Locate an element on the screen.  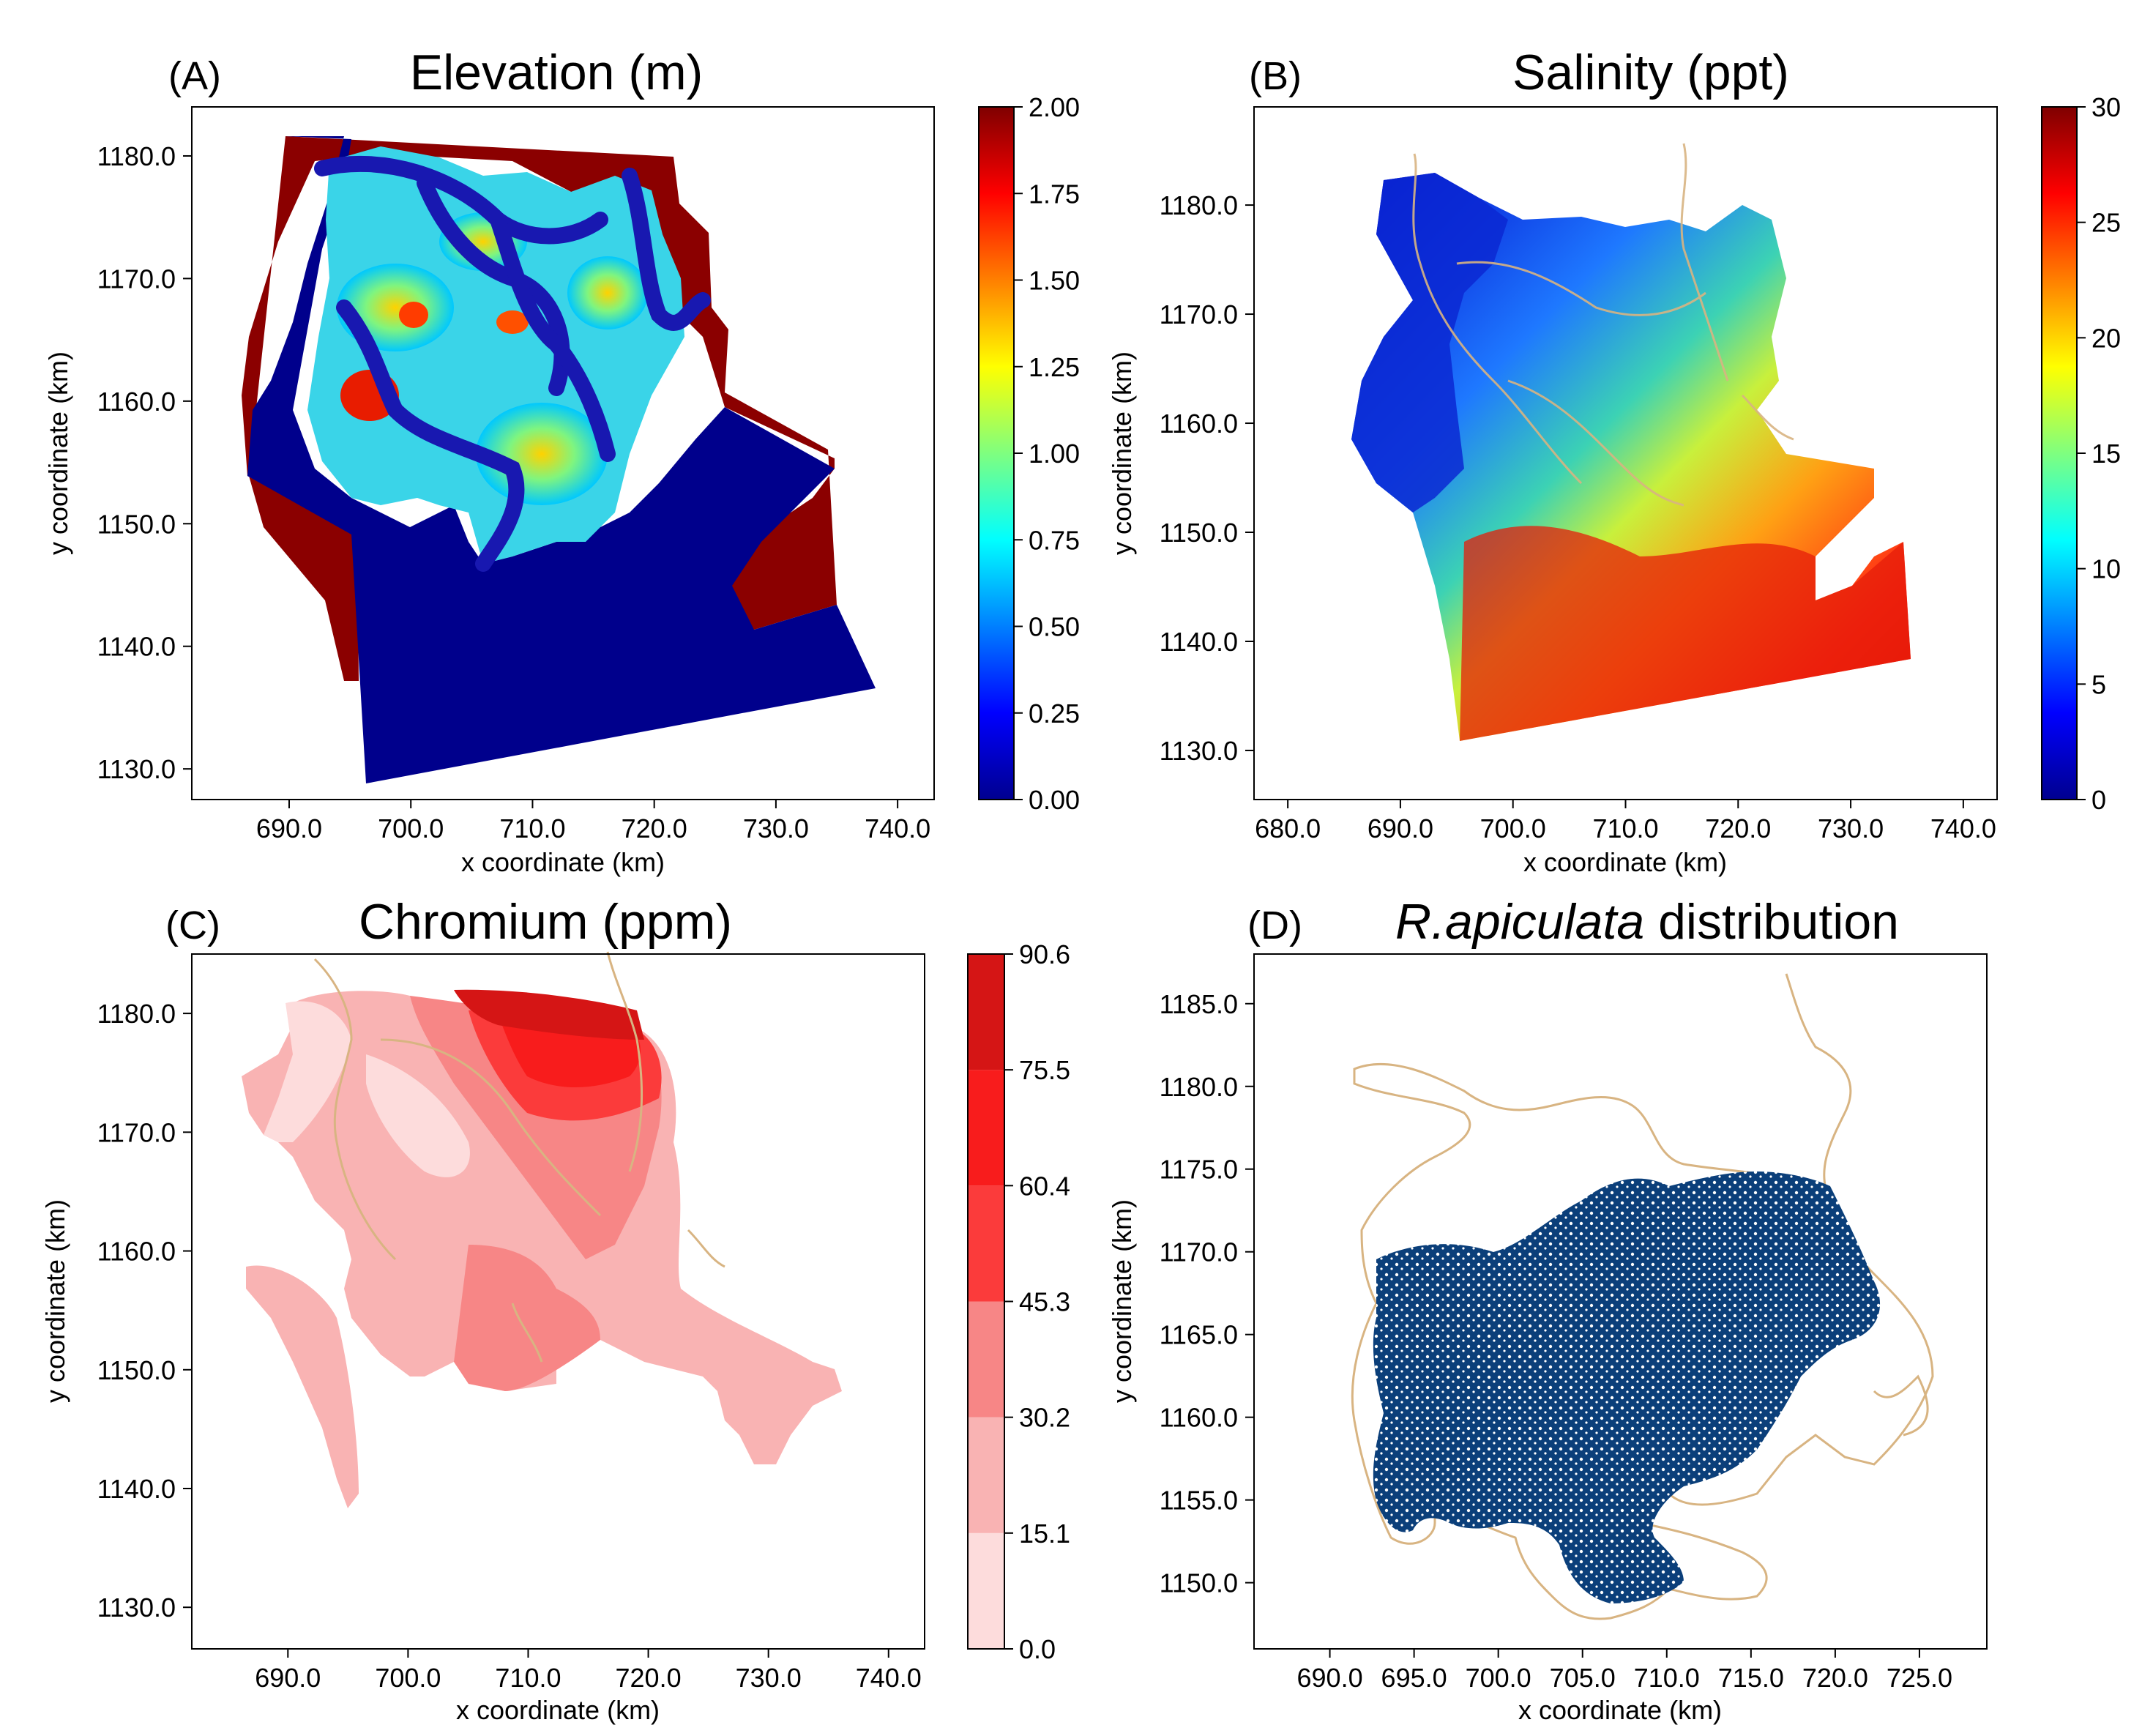
species-name: R.apiculata is located at coordinates (1520, 922).